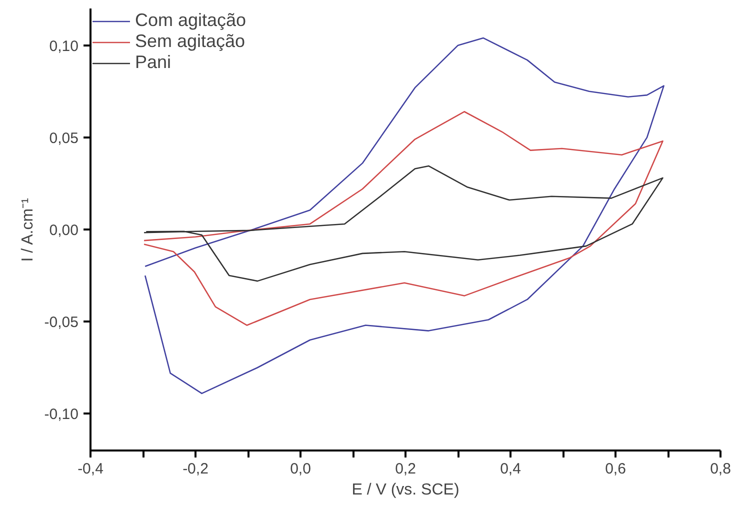 This screenshot has width=746, height=516. I want to click on x-tick-label: 0,8, so click(720, 469).